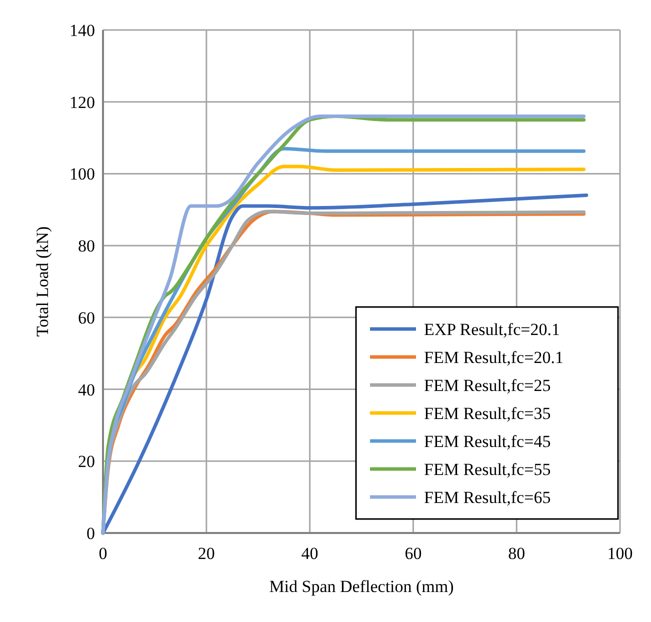 This screenshot has height=622, width=651. What do you see at coordinates (620, 553) in the screenshot?
I see `x-tick-label: 100` at bounding box center [620, 553].